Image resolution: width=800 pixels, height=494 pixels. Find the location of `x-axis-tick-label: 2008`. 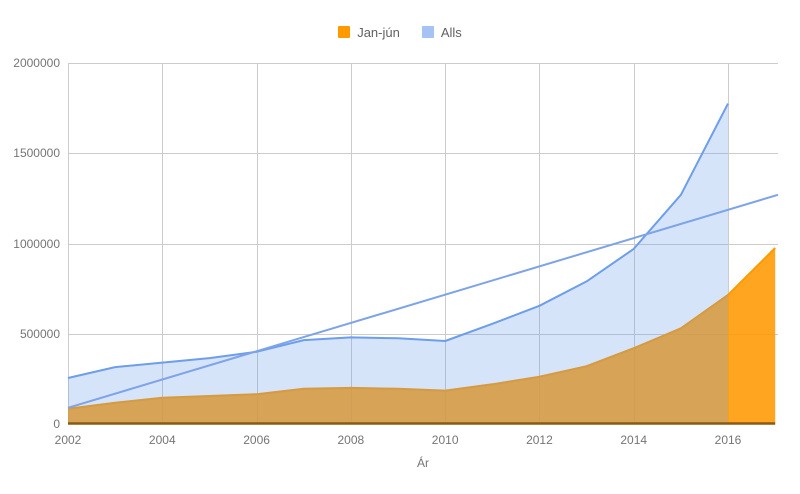

x-axis-tick-label: 2008 is located at coordinates (351, 440).